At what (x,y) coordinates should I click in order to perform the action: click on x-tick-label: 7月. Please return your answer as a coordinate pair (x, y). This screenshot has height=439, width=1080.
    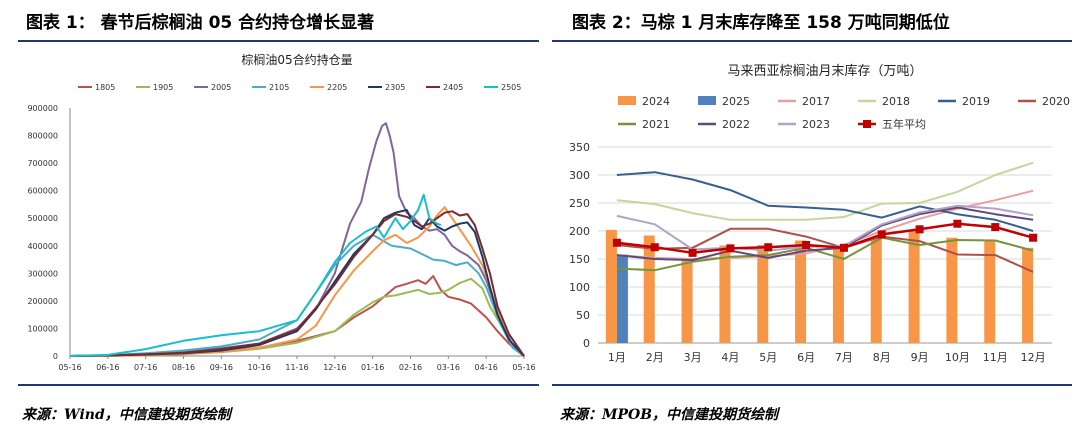
    Looking at the image, I should click on (844, 357).